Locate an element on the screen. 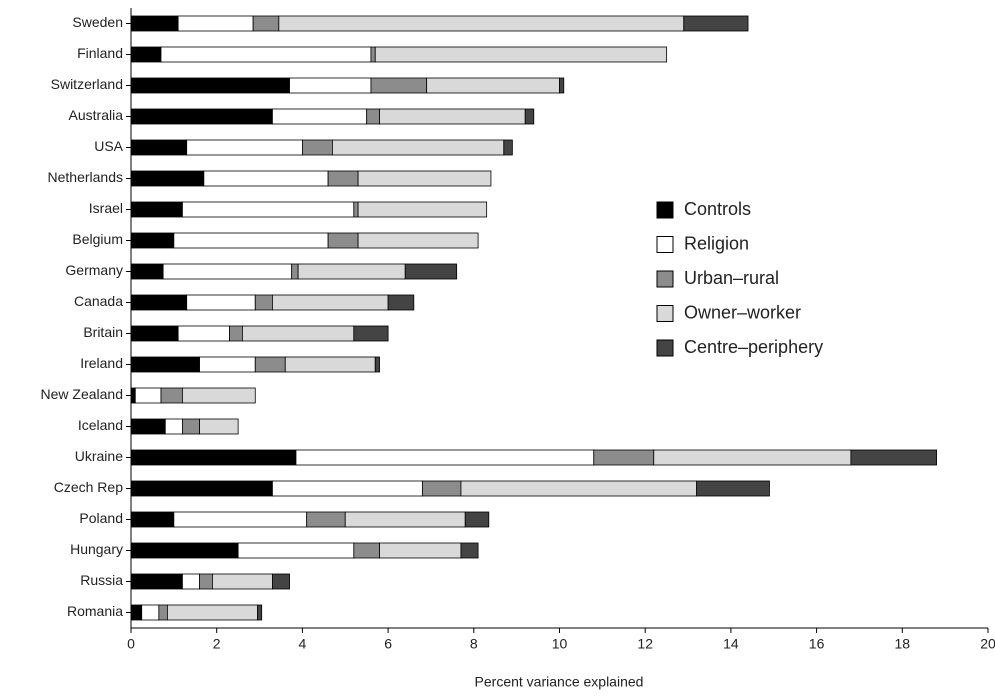  x-tick-label: 6 is located at coordinates (388, 644).